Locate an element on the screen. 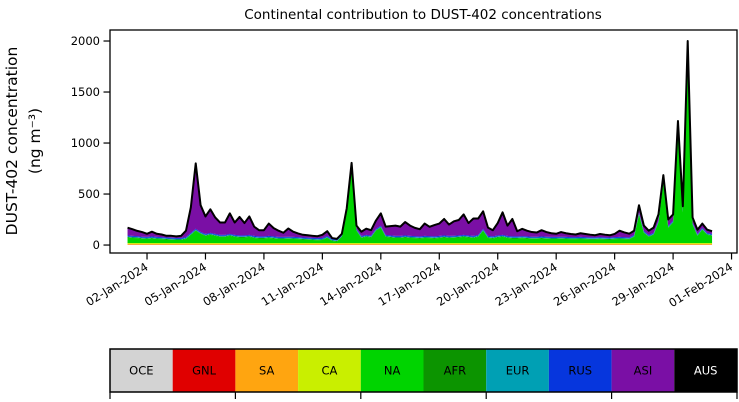 The width and height of the screenshot is (739, 402). legend-label-RUS: RUS is located at coordinates (580, 371).